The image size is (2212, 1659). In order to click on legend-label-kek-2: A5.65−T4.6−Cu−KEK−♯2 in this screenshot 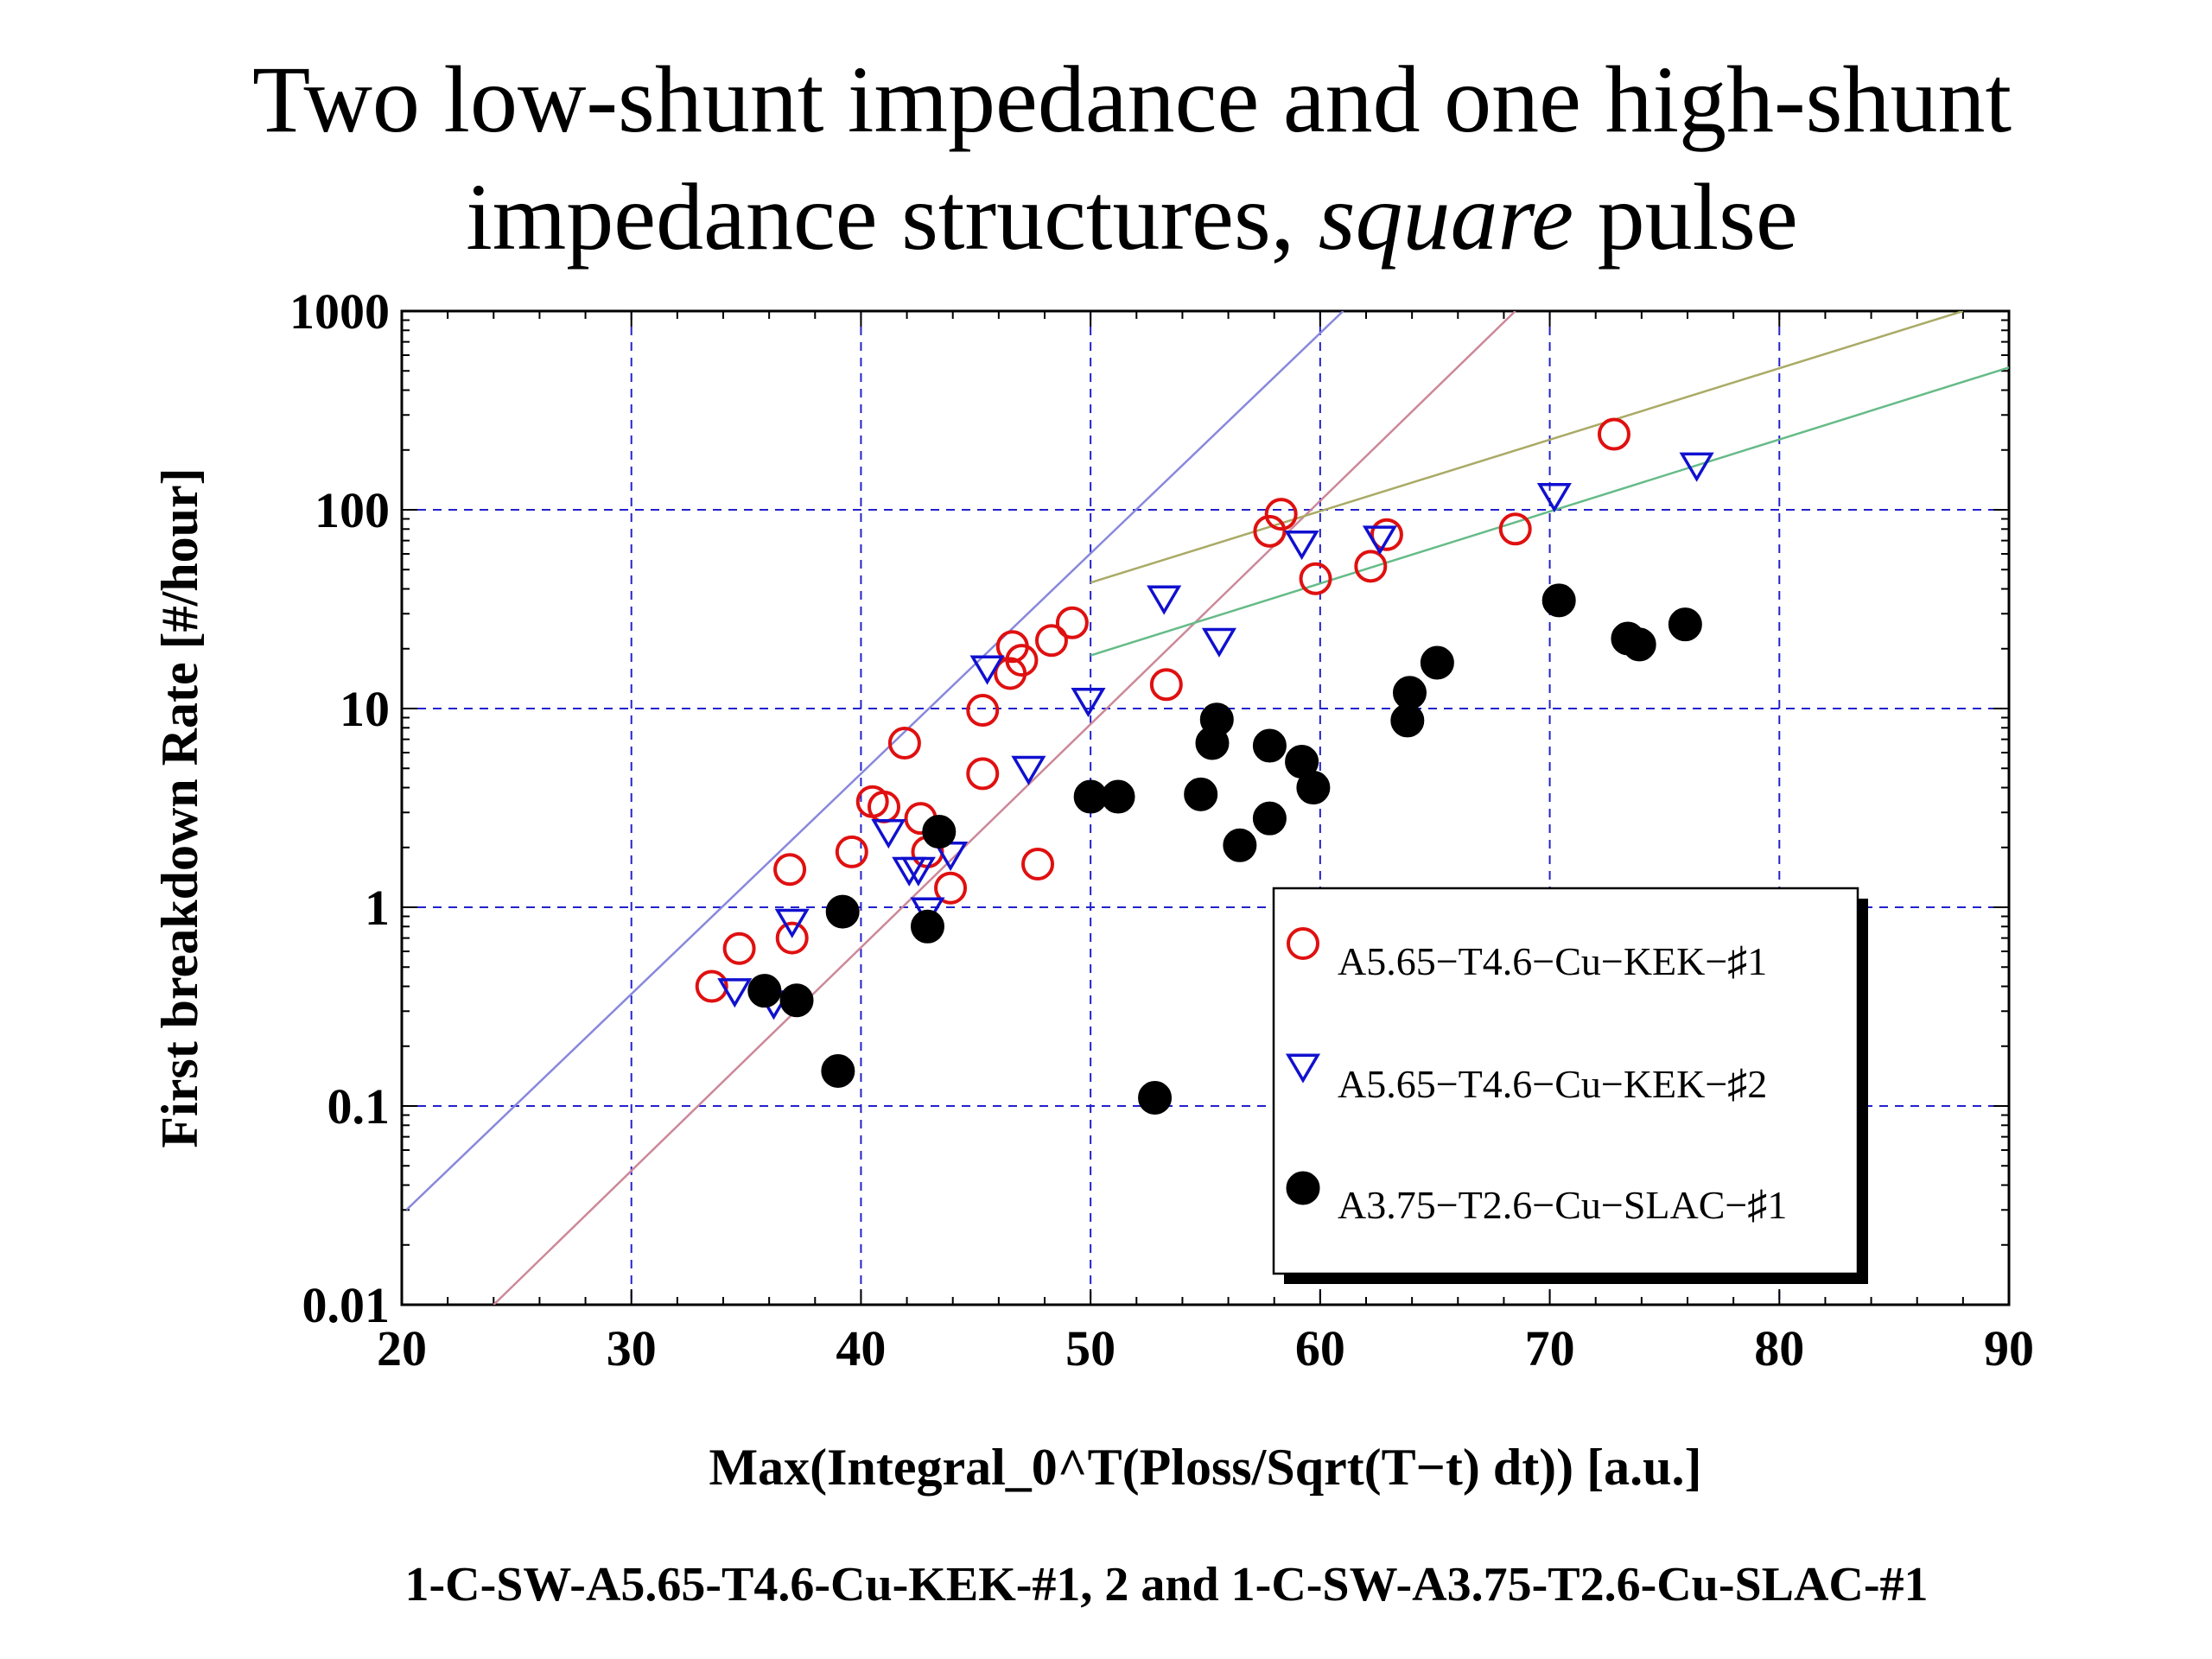, I will do `click(1552, 1084)`.